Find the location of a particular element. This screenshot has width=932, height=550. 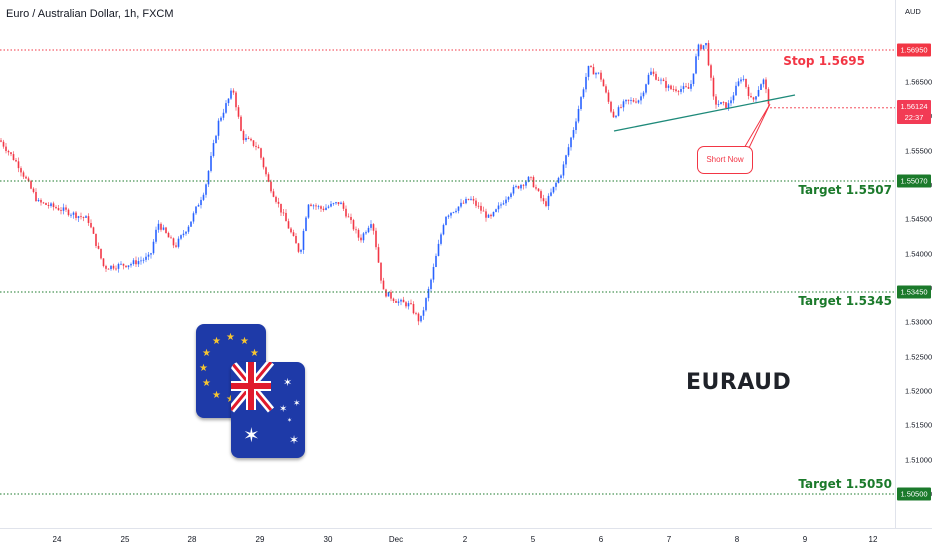

date-tick-label: 30 is located at coordinates (328, 539).